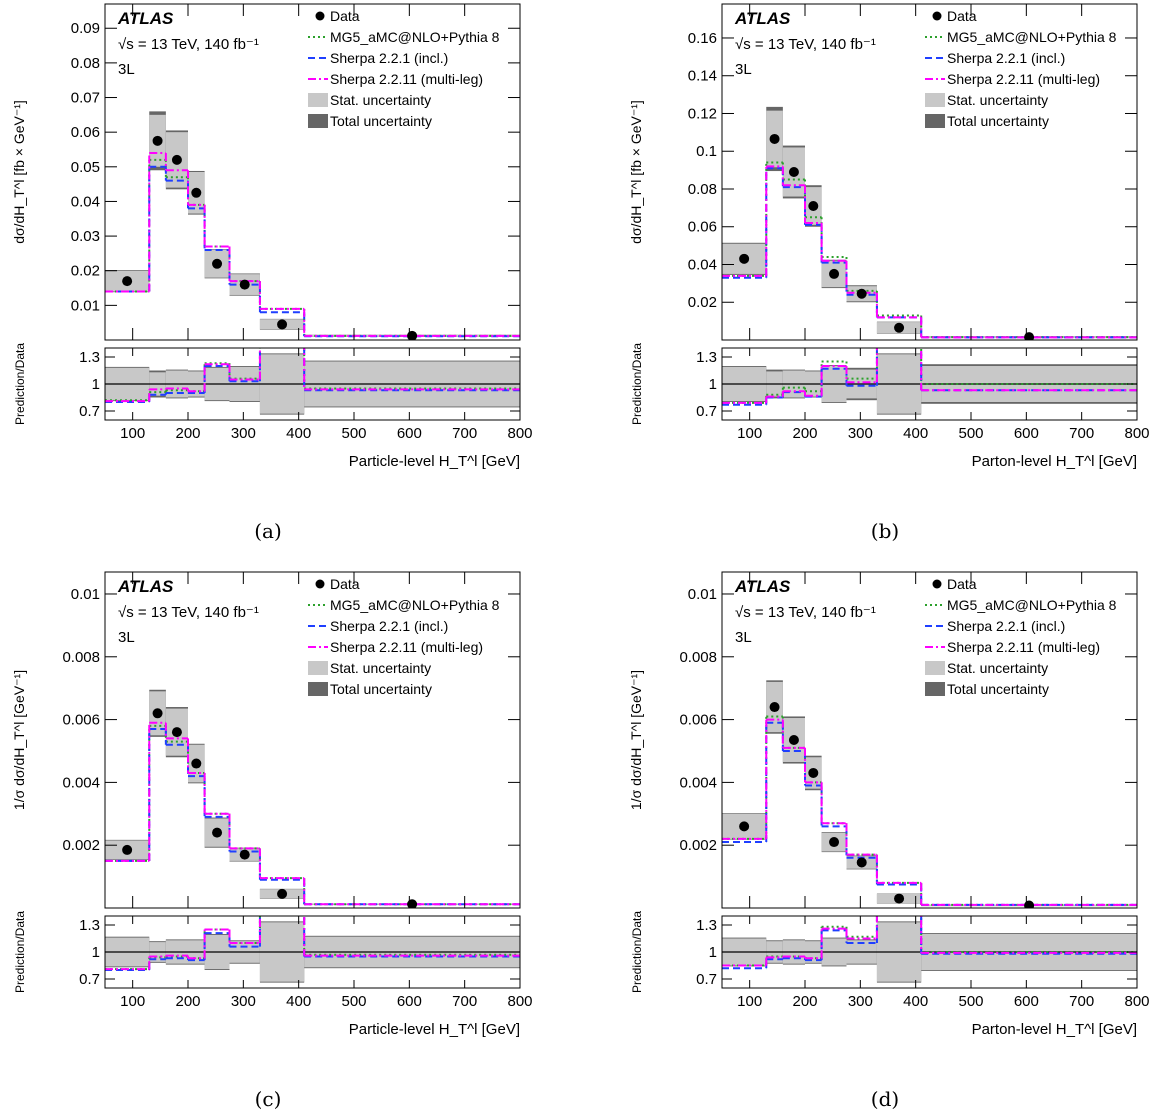 The height and width of the screenshot is (1120, 1156). What do you see at coordinates (85, 98) in the screenshot?
I see `y-tick-label: 0.07` at bounding box center [85, 98].